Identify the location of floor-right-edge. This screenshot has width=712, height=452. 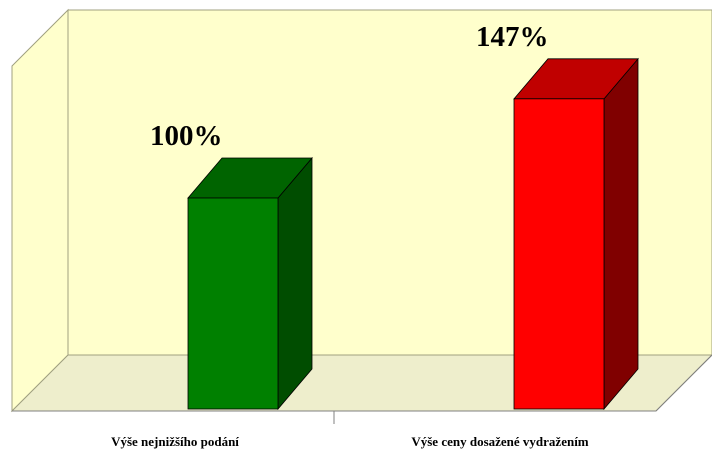
(683, 383).